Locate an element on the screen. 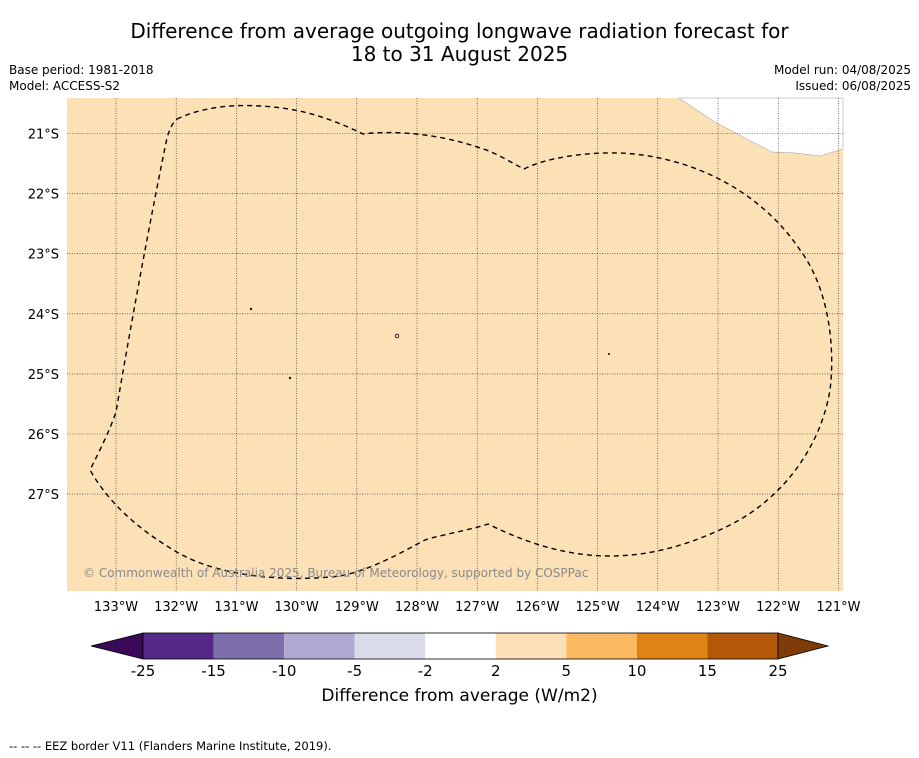 The width and height of the screenshot is (919, 758). latitude-label: 25°S is located at coordinates (43, 375).